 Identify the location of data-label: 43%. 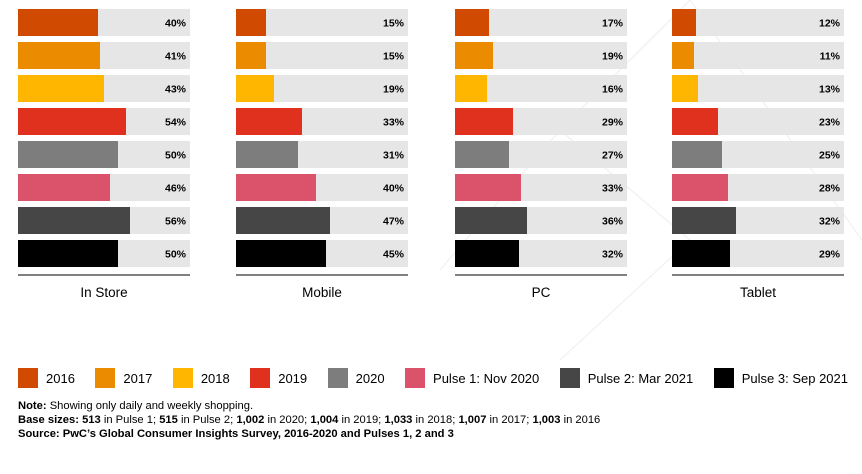
(176, 90).